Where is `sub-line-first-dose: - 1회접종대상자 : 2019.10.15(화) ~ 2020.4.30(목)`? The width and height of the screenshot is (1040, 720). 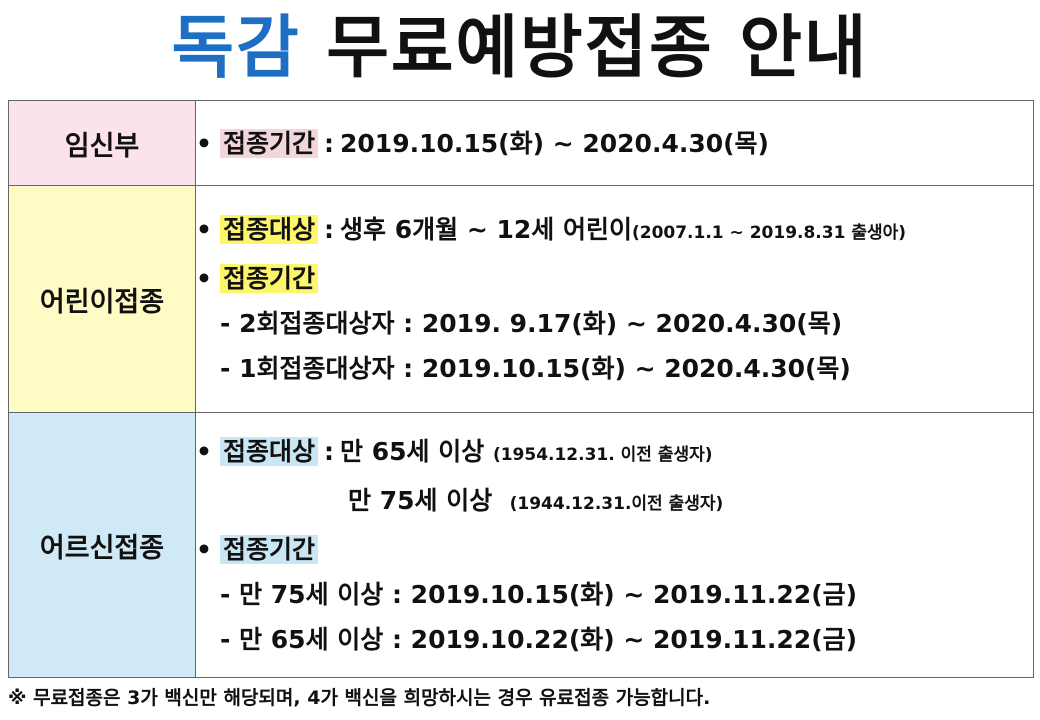 sub-line-first-dose: - 1회접종대상자 : 2019.10.15(화) ~ 2020.4.30(목) is located at coordinates (535, 368).